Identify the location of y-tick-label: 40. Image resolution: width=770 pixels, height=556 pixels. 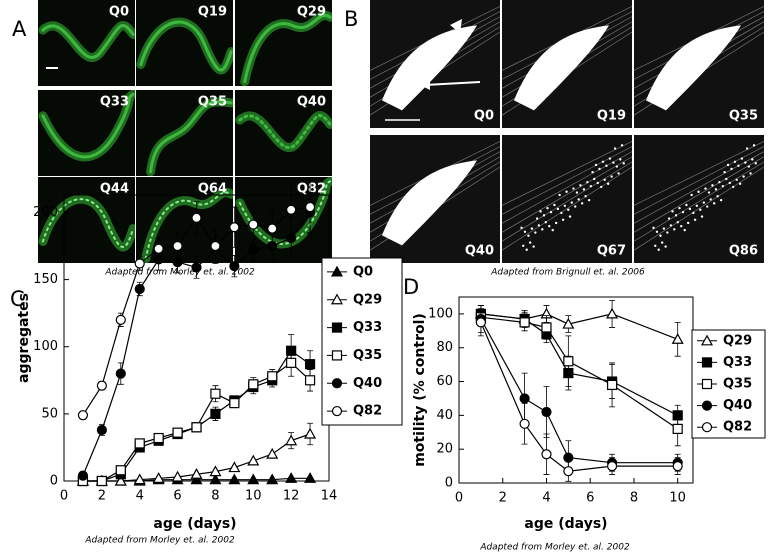
(444, 415).